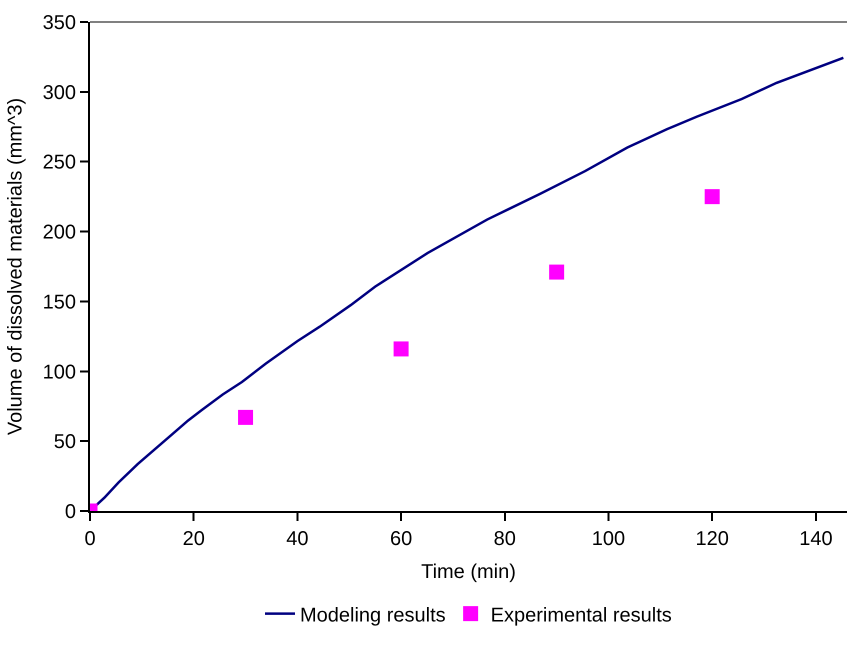  Describe the element at coordinates (401, 539) in the screenshot. I see `x-tick-label: 60` at that location.